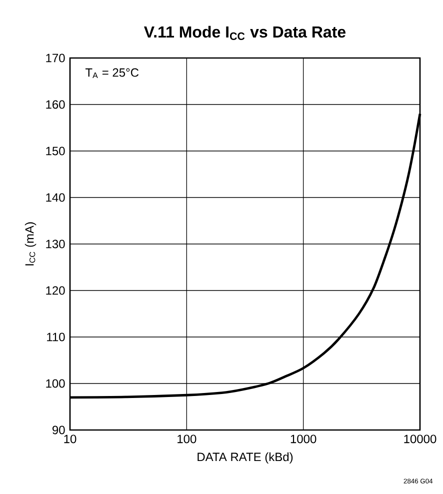  Describe the element at coordinates (187, 439) in the screenshot. I see `x-tick-label: 100` at that location.